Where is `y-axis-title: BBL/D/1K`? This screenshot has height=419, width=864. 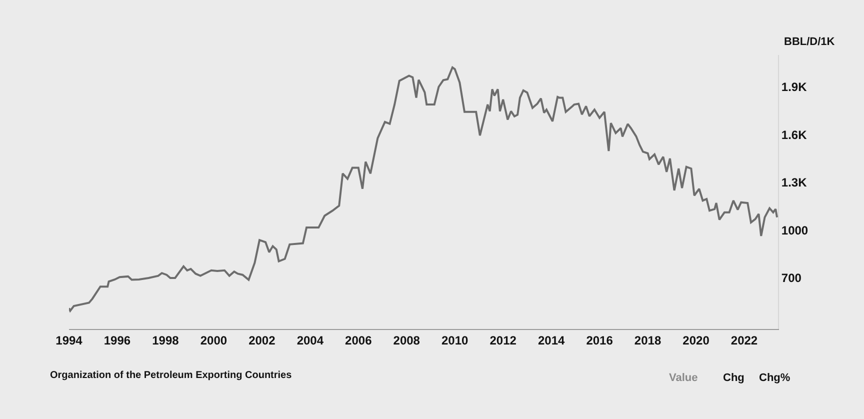
y-axis-title: BBL/D/1K is located at coordinates (809, 42).